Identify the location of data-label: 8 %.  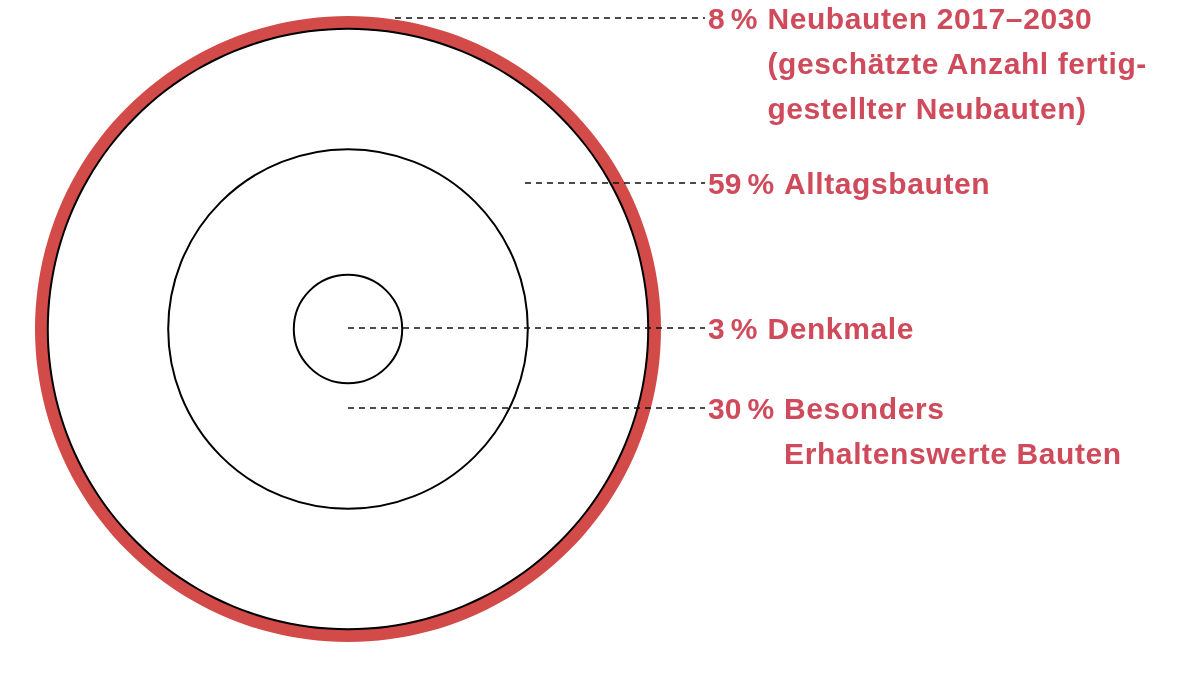
(733, 18).